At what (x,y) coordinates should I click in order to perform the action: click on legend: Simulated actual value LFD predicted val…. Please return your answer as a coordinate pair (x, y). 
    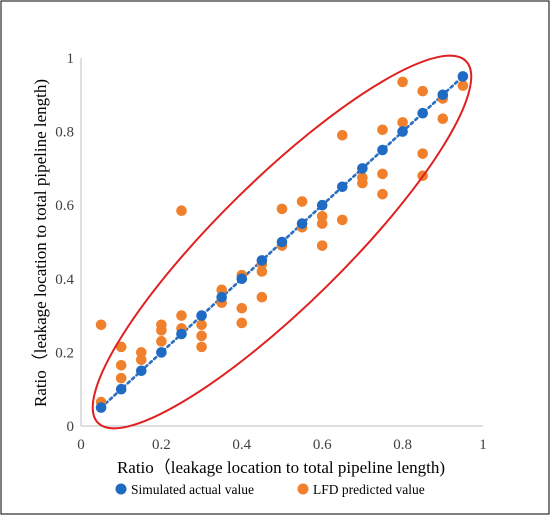
    Looking at the image, I should click on (270, 489).